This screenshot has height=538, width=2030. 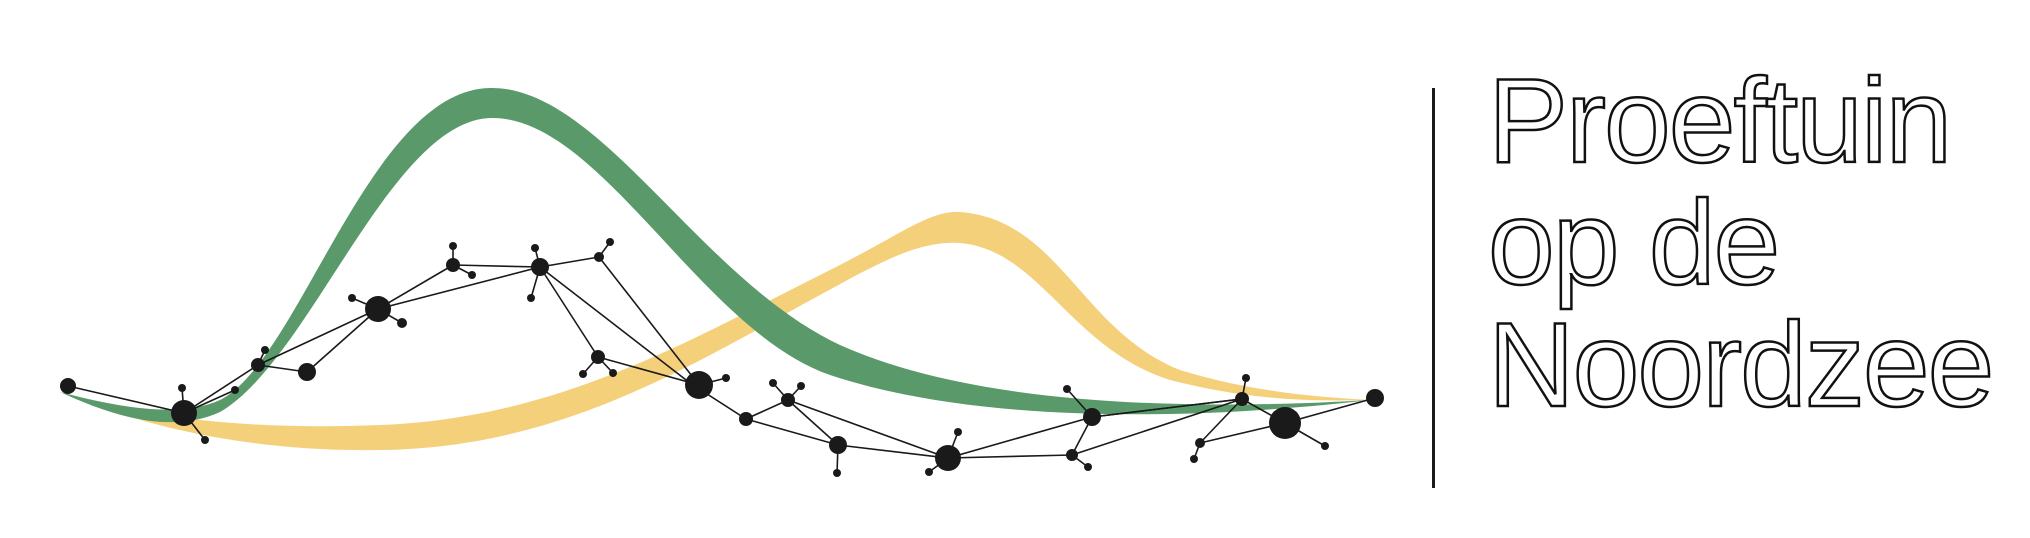 What do you see at coordinates (1741, 365) in the screenshot?
I see `wordmark-line-3: Noordzee` at bounding box center [1741, 365].